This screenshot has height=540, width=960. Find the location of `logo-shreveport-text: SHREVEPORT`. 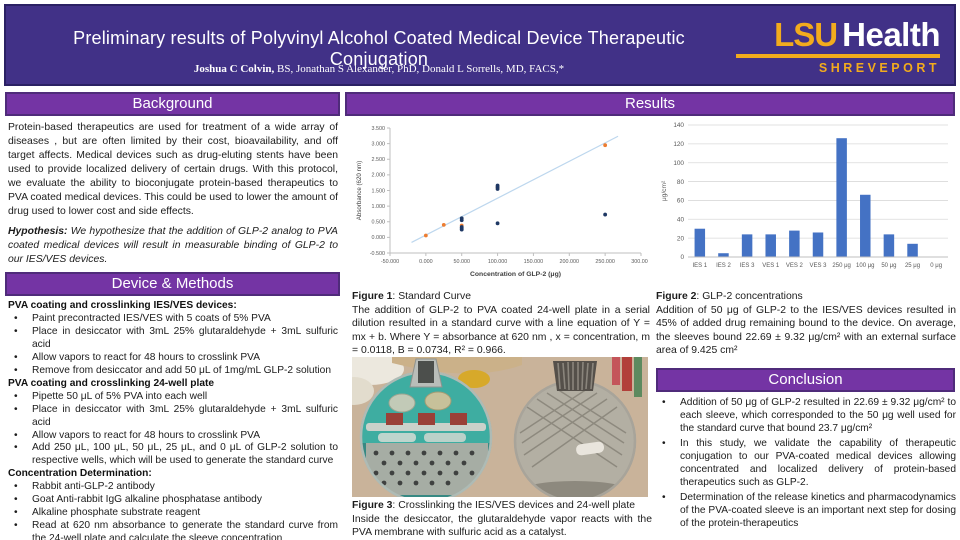

logo-shreveport-text: SHREVEPORT is located at coordinates (879, 68).